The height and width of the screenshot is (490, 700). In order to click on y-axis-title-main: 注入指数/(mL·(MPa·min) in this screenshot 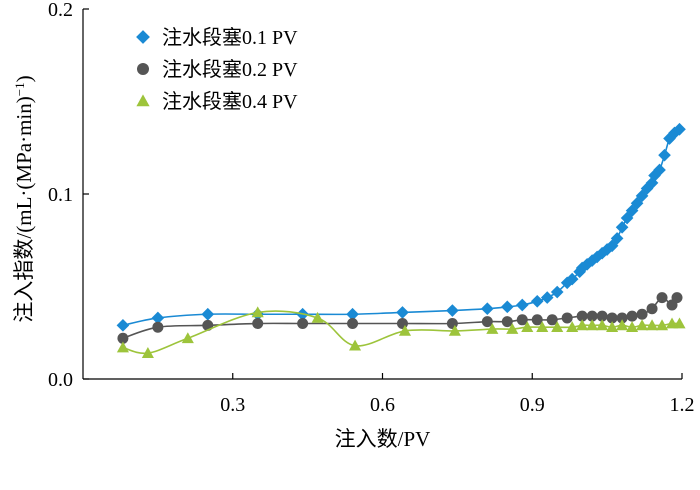, I will do `click(24, 209)`.